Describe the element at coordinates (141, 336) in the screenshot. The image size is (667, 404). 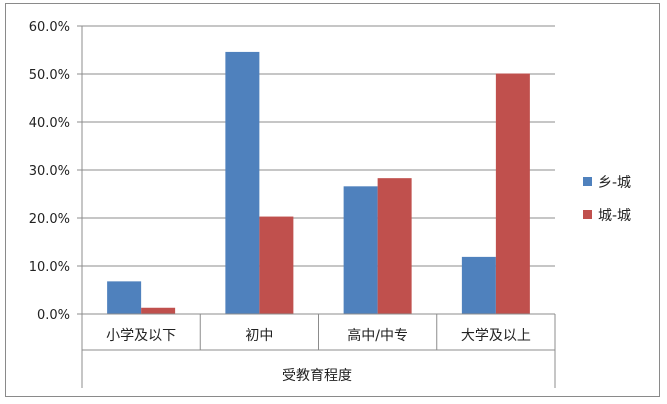
I see `x-category-label: 小学及以下` at that location.